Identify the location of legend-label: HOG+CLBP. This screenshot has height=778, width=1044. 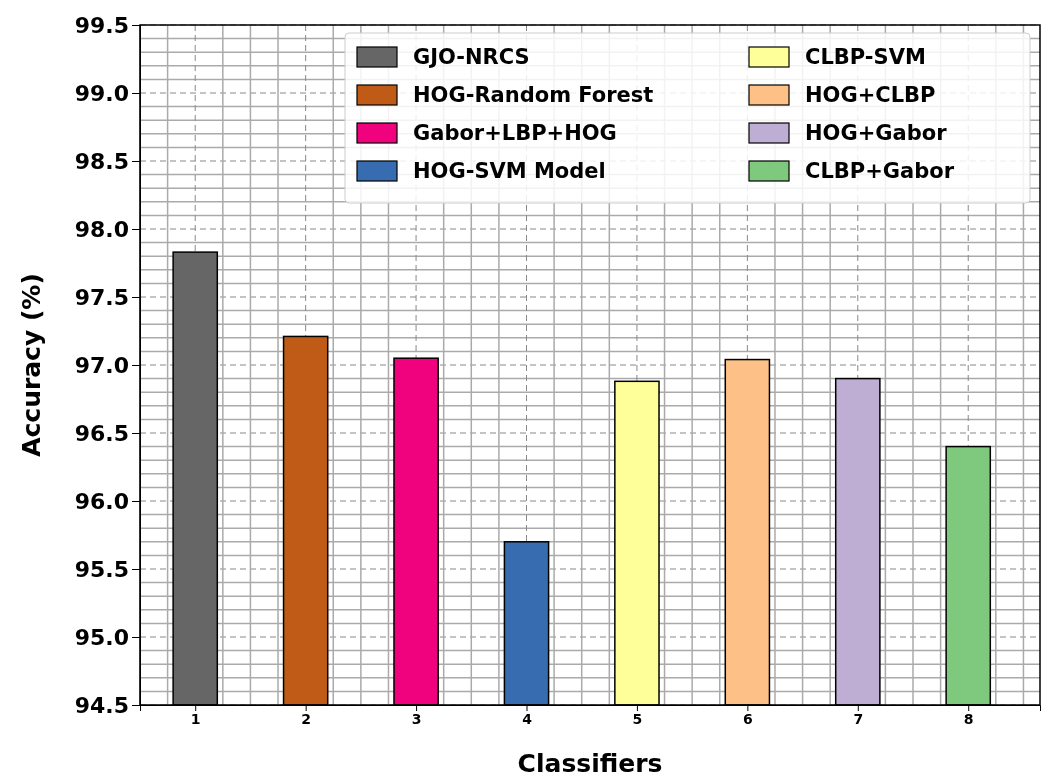
(870, 95).